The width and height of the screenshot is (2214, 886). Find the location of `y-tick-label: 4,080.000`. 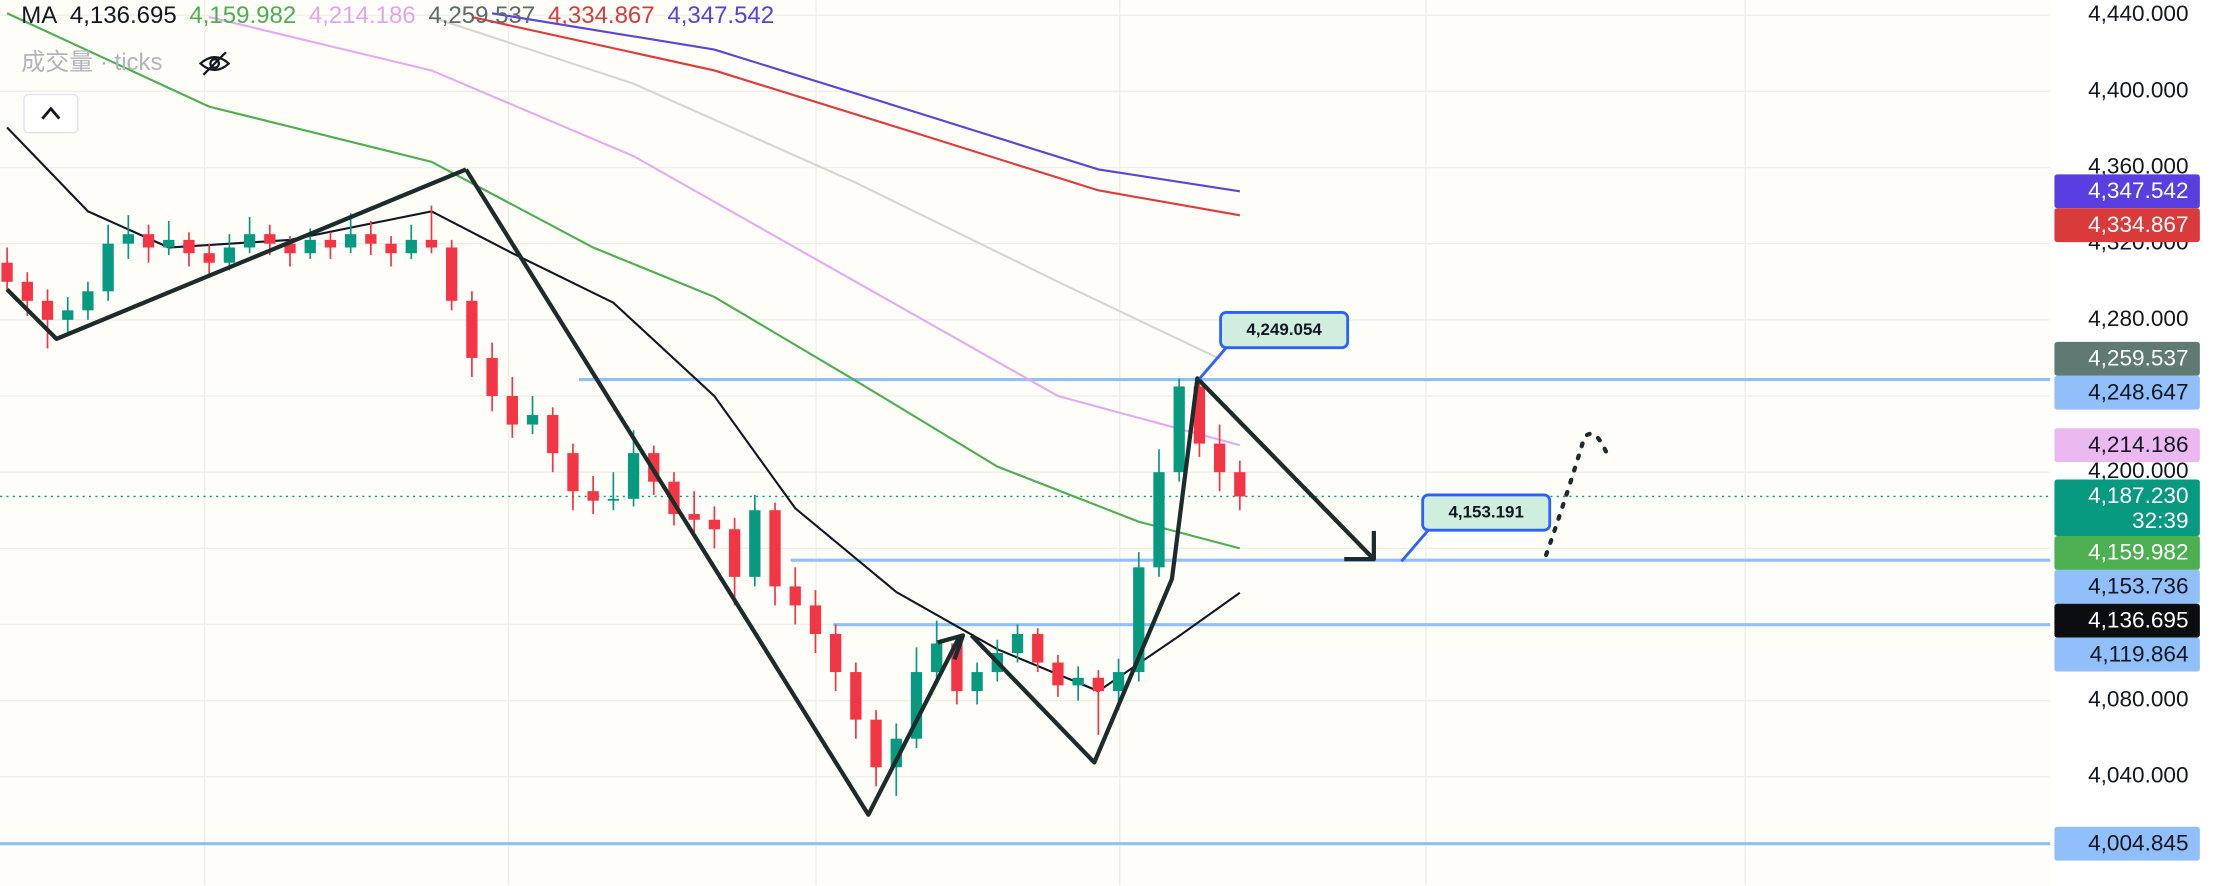

y-tick-label: 4,080.000 is located at coordinates (2138, 699).